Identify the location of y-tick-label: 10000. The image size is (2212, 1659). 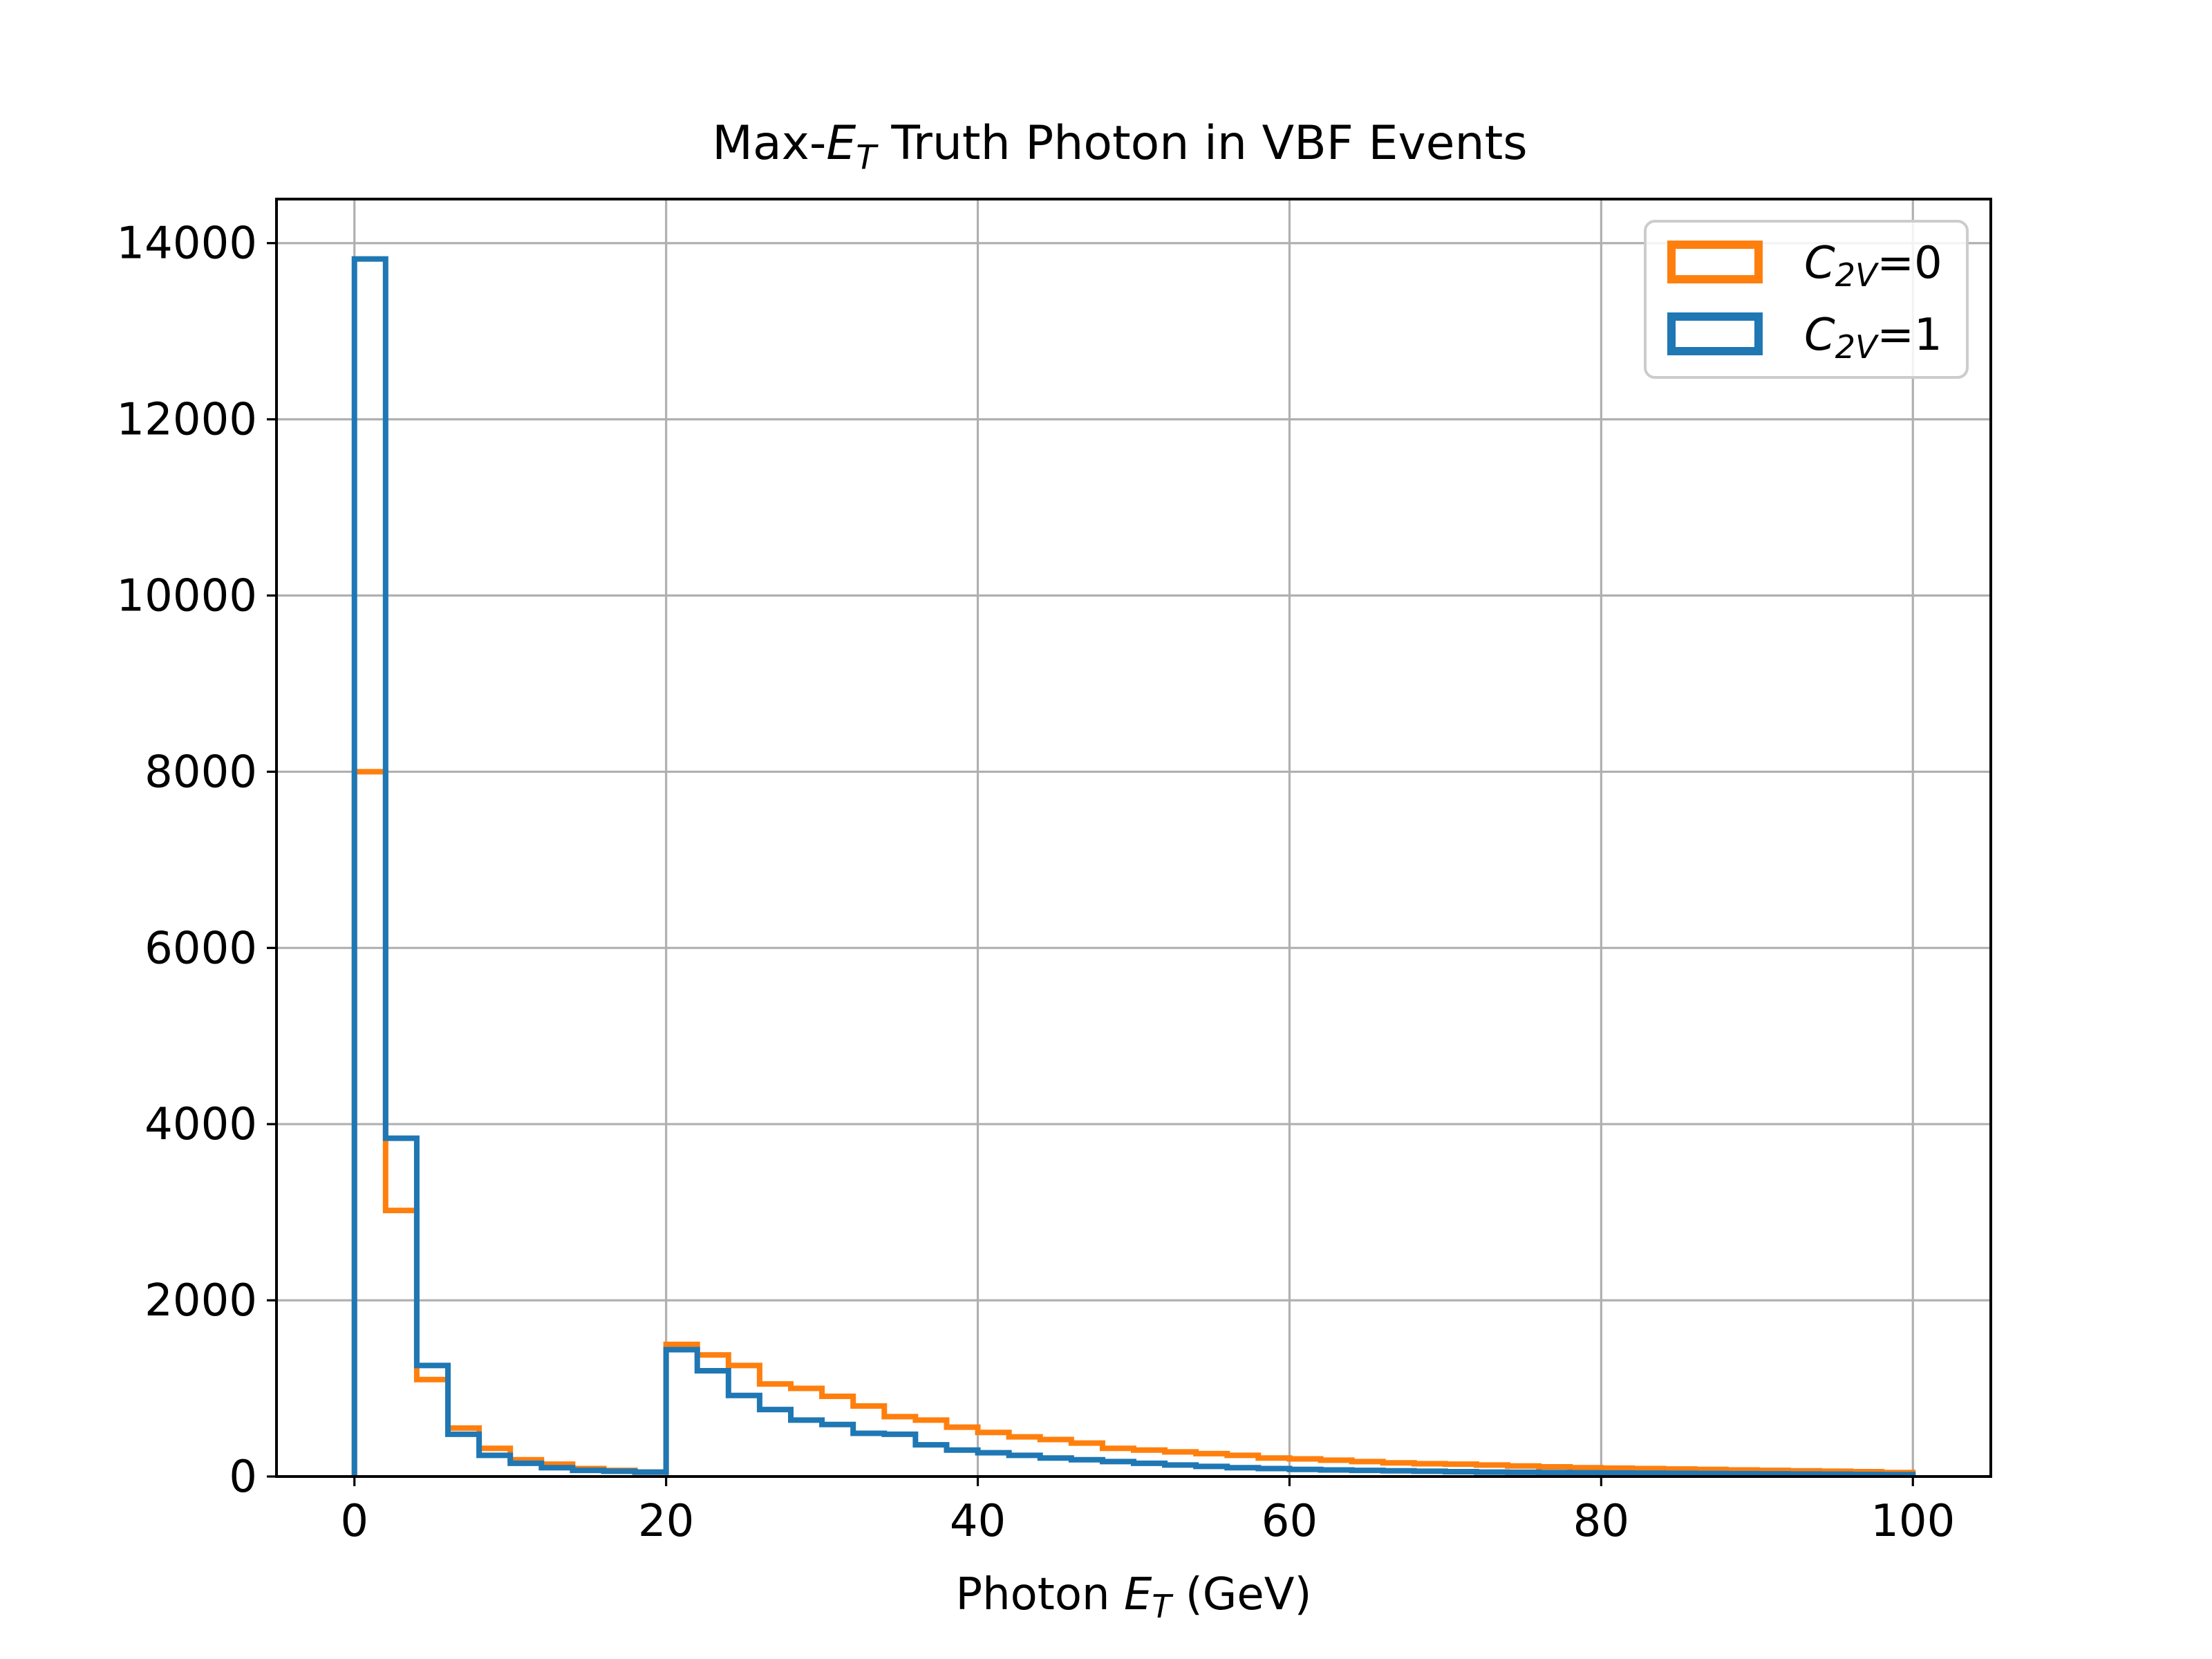
(187, 596).